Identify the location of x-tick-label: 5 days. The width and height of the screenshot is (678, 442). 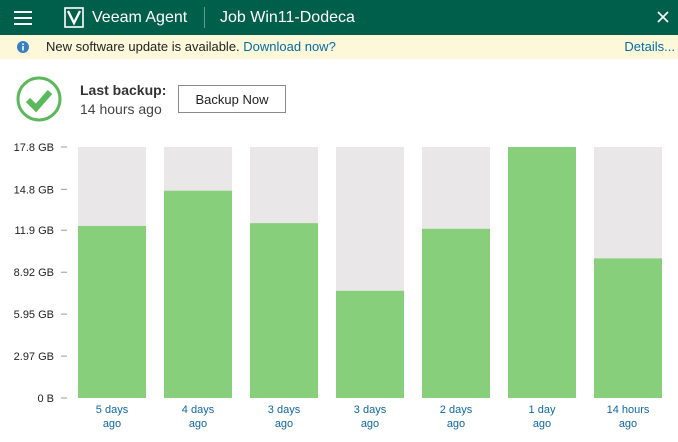
(112, 410).